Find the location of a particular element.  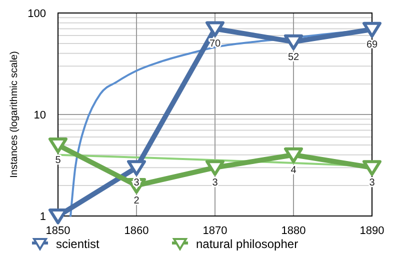

x-tick-label: 1880 is located at coordinates (293, 231).